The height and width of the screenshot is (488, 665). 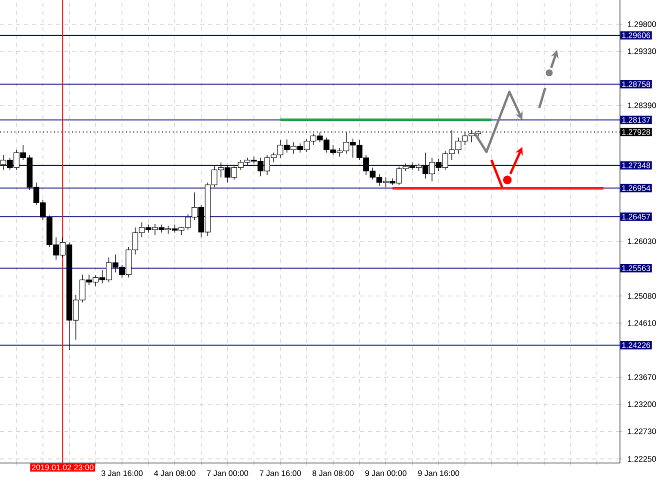 I want to click on x-tick-label: 4 Jan 08:00, so click(x=175, y=473).